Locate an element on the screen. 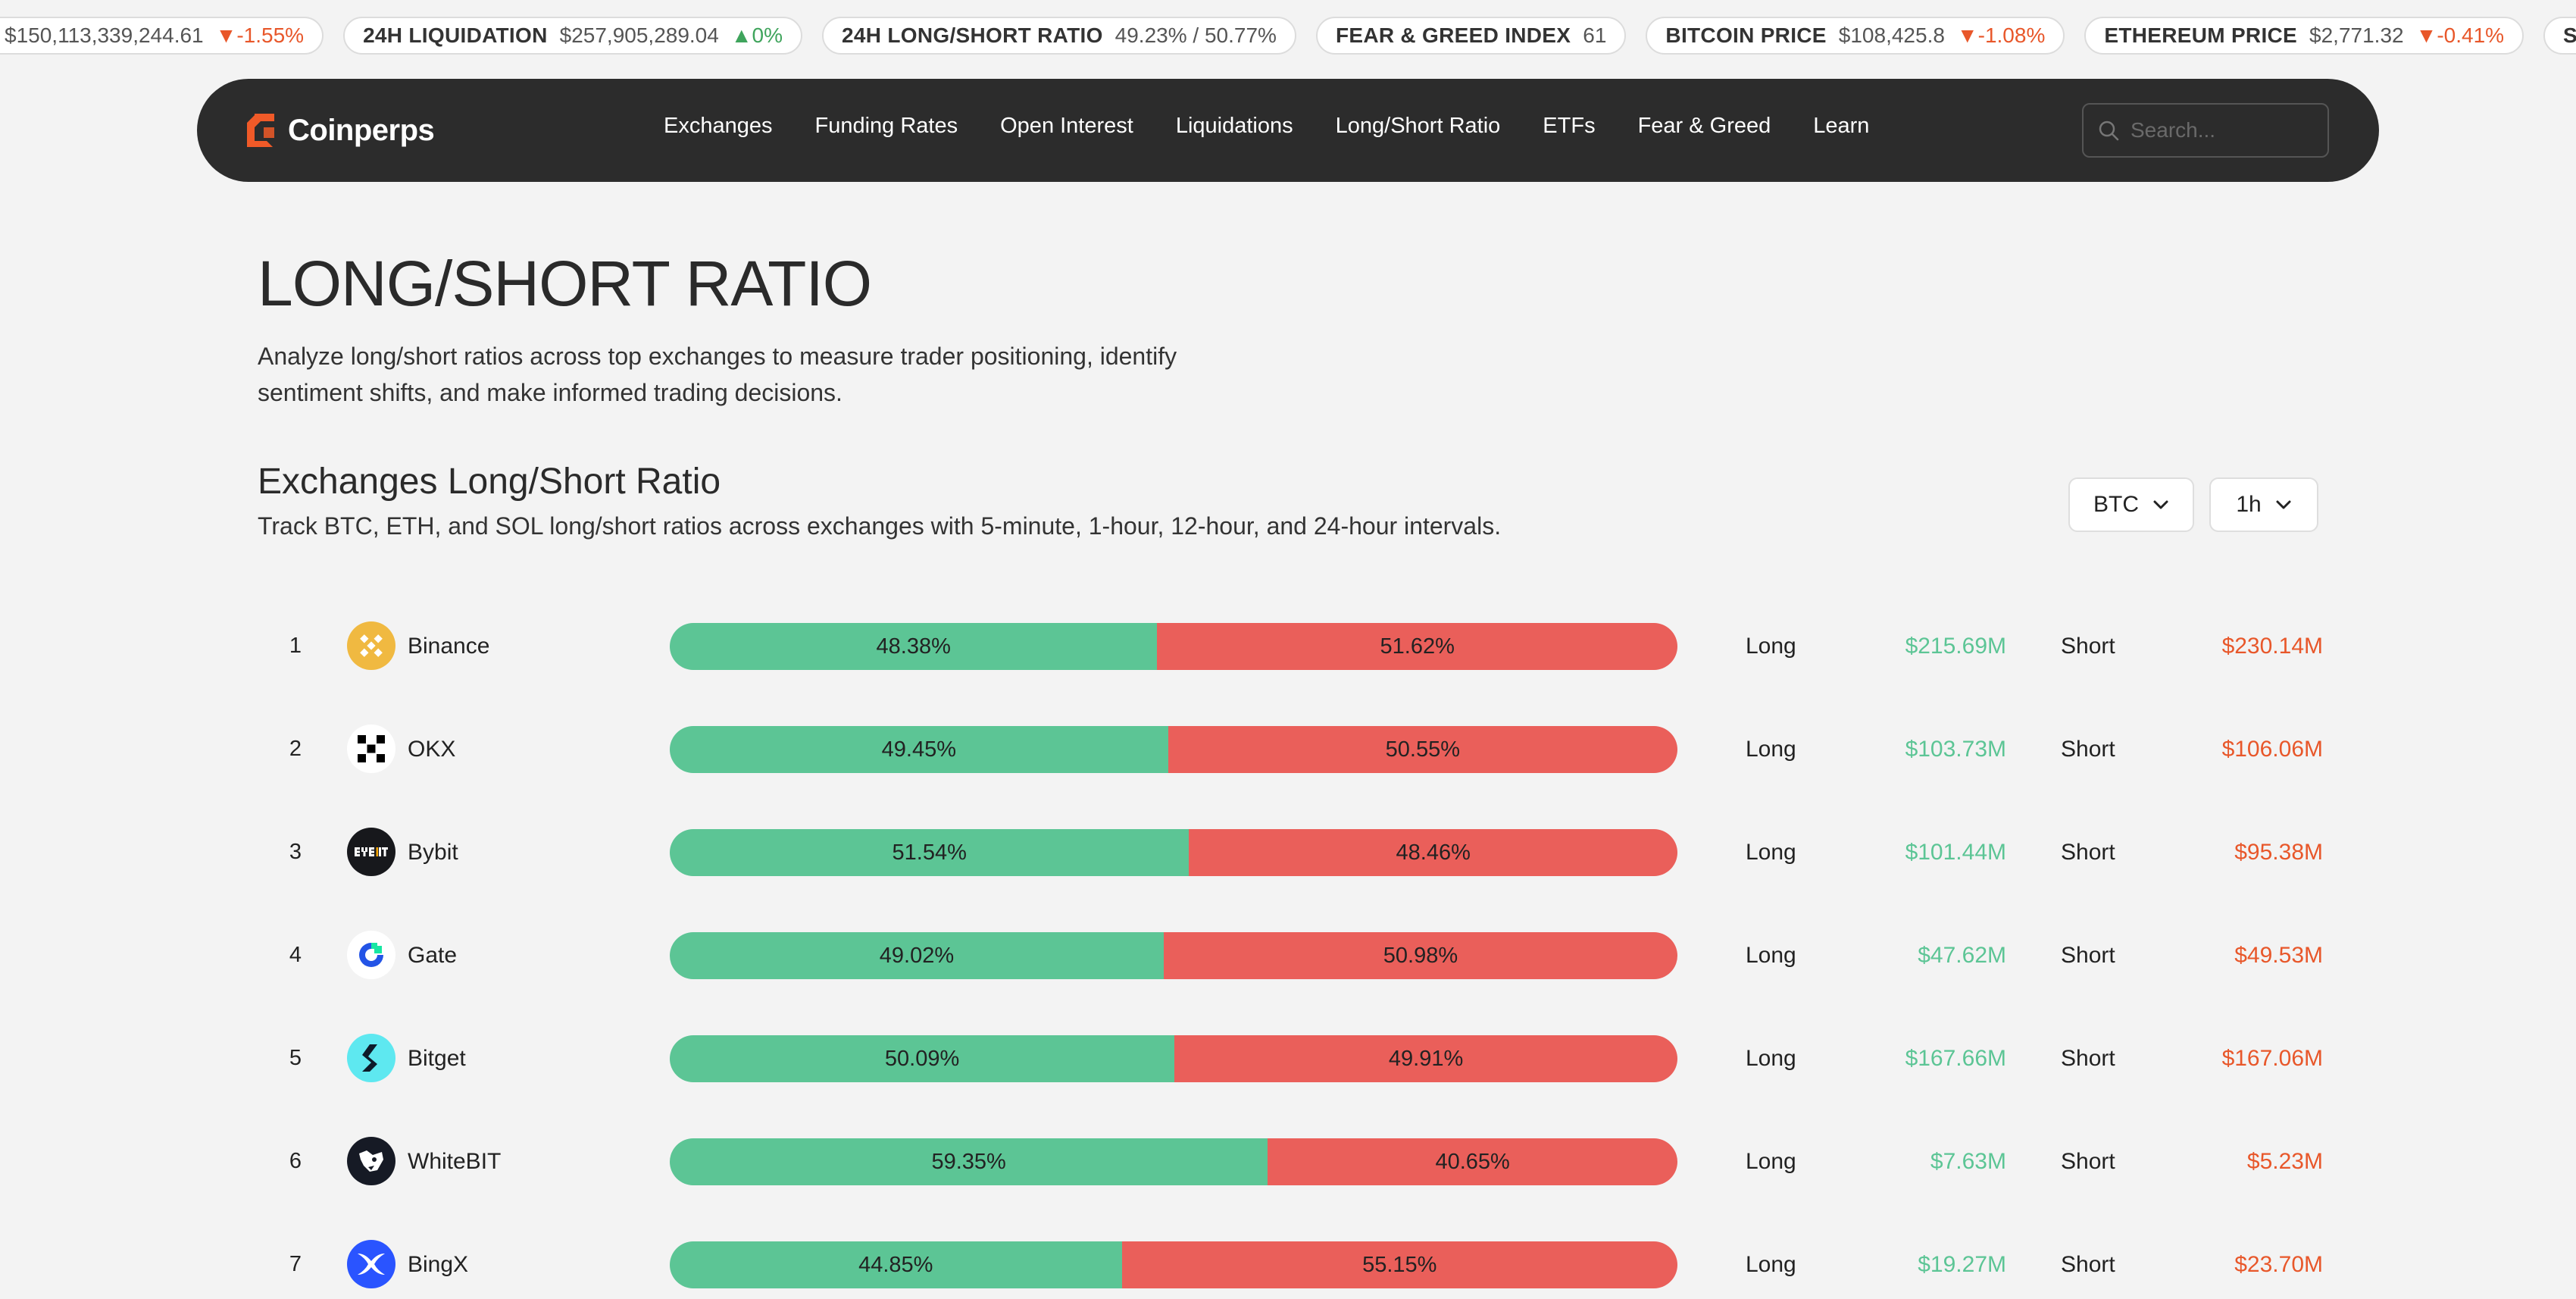 This screenshot has height=1299, width=2576. nav-link-liquidations: Liquidations is located at coordinates (1234, 126).